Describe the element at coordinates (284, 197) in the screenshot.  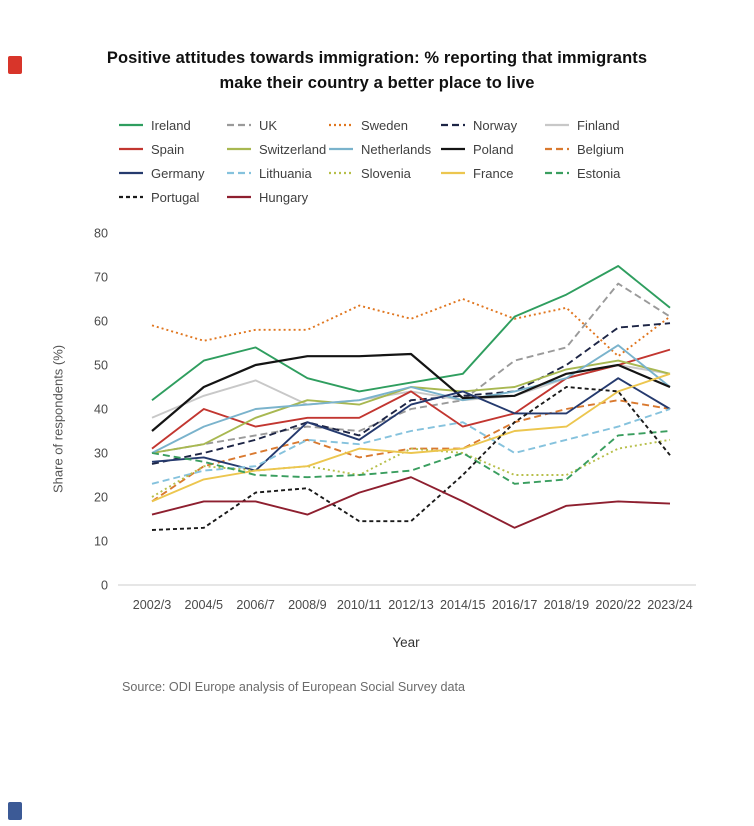
I see `legend-label-hungary: Hungary` at that location.